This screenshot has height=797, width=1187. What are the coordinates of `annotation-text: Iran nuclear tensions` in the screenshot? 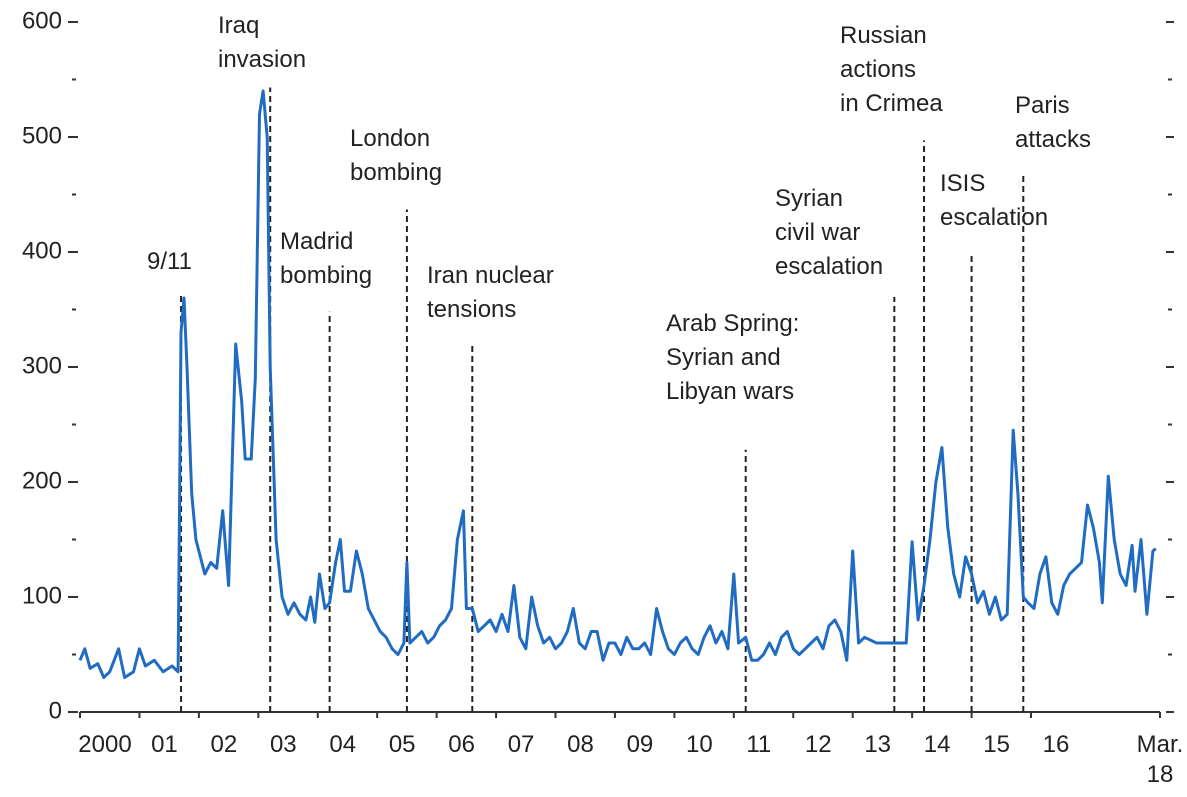 It's located at (490, 292).